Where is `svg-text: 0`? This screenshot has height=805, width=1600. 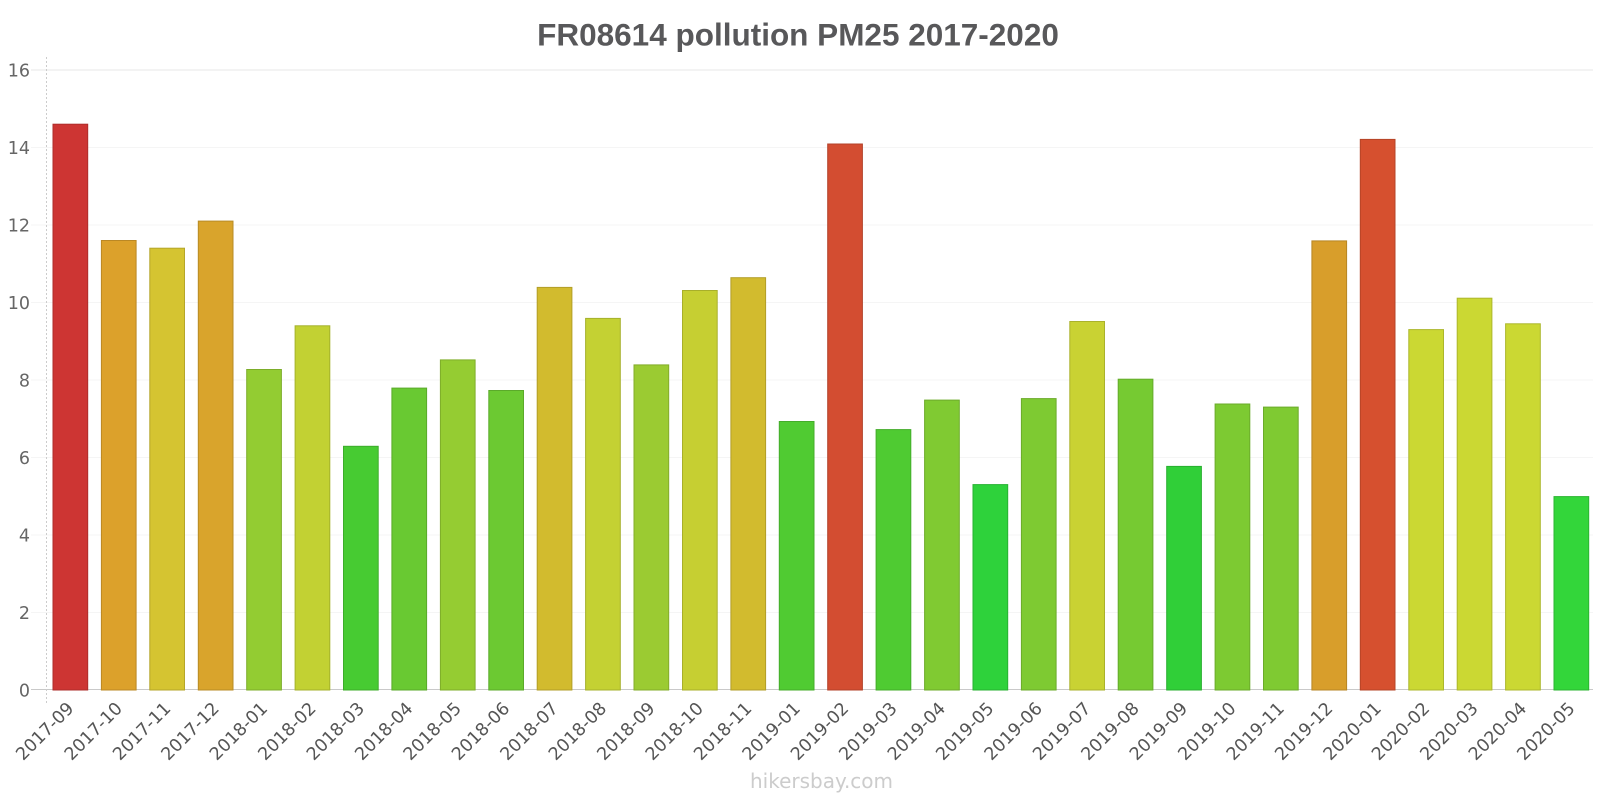 svg-text: 0 is located at coordinates (24, 691).